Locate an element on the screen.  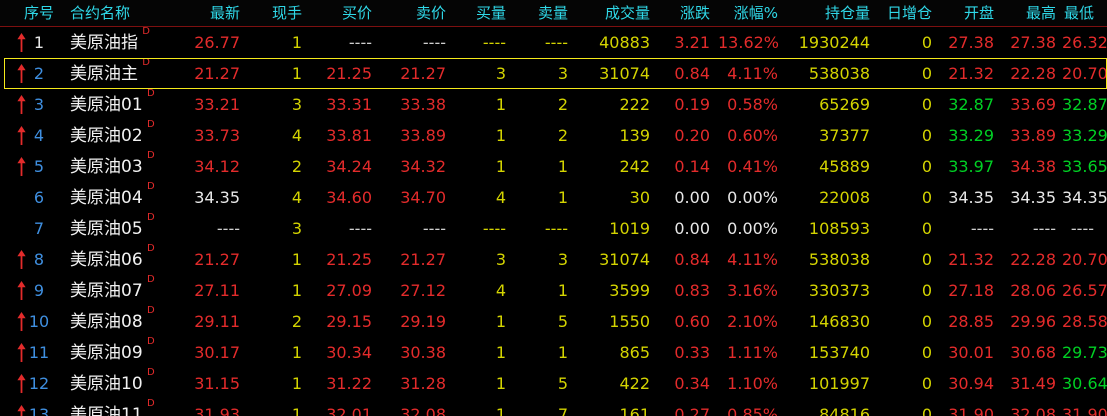
column-header-last: 最新 is located at coordinates (224, 13).